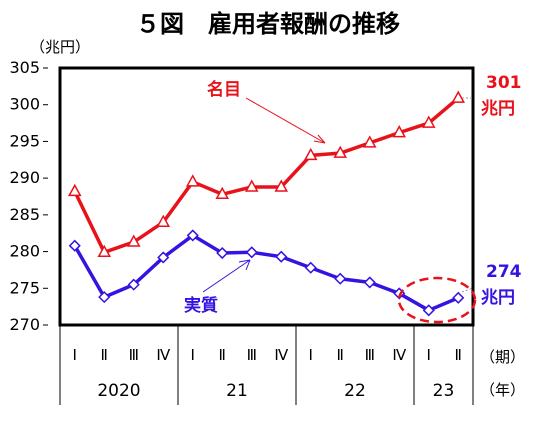 The image size is (537, 425). I want to click on nominal-end-unit: 兆円, so click(498, 109).